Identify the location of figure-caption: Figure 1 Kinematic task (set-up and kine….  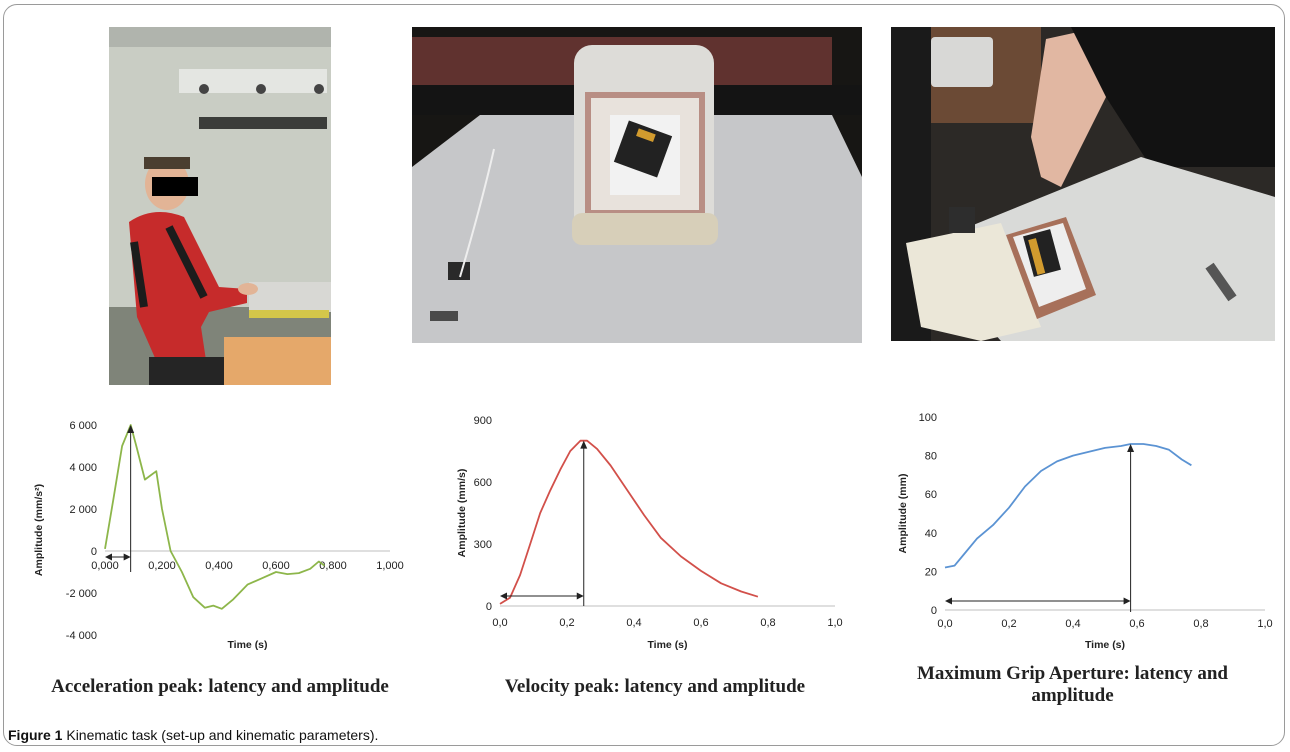
(193, 735).